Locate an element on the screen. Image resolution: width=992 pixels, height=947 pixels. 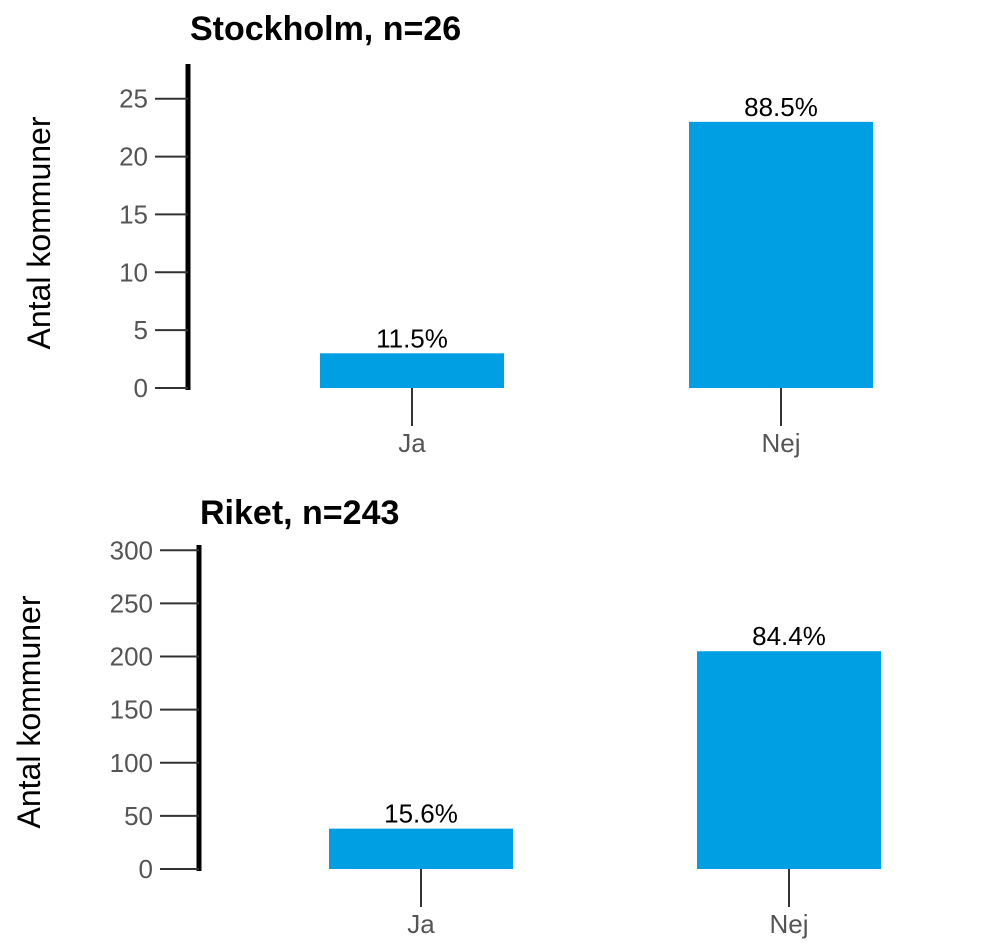
y-tick-label: 25 is located at coordinates (133, 99).